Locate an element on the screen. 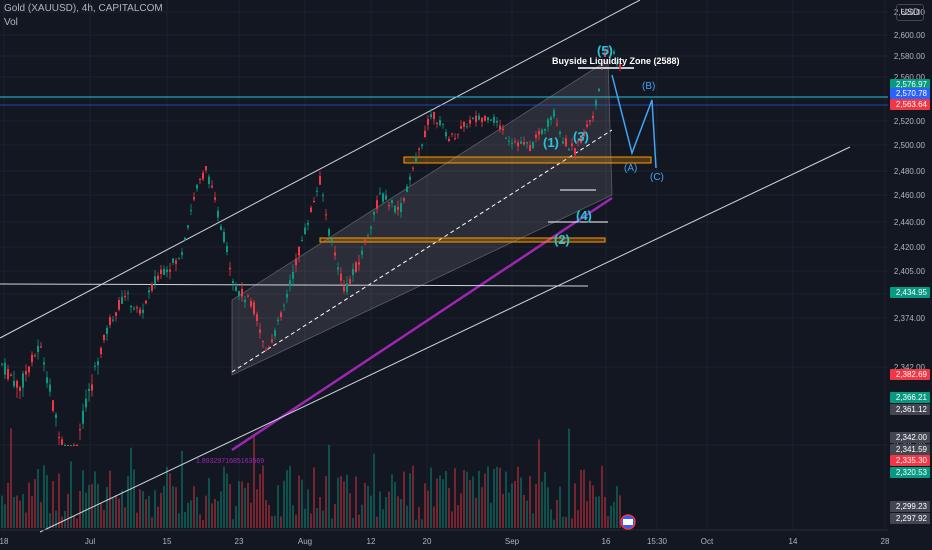 This screenshot has height=550, width=932. time-axis: 18 Jul 15 23 Aug 12 20 Sep 16 15:30 Oct 14 28 is located at coordinates (445, 541).